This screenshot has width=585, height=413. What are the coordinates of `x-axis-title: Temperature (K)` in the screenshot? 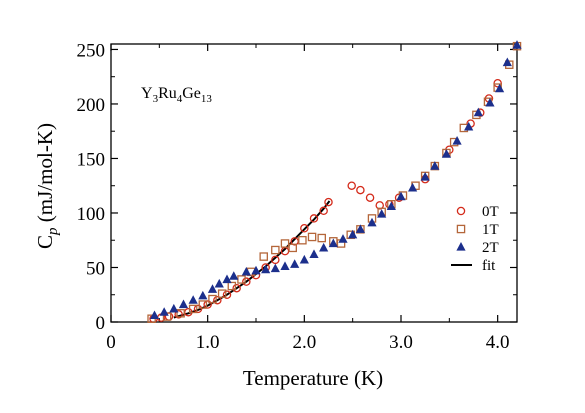 It's located at (313, 378).